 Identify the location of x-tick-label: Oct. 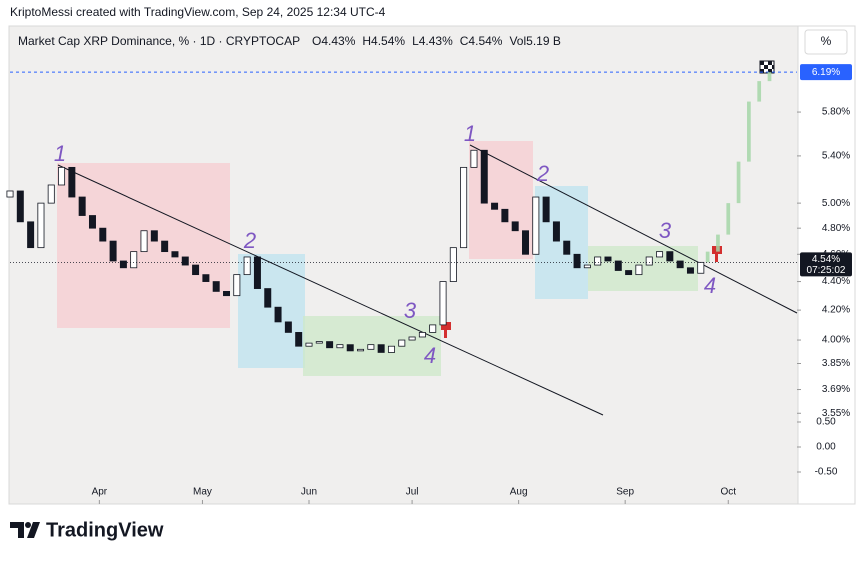
(728, 492).